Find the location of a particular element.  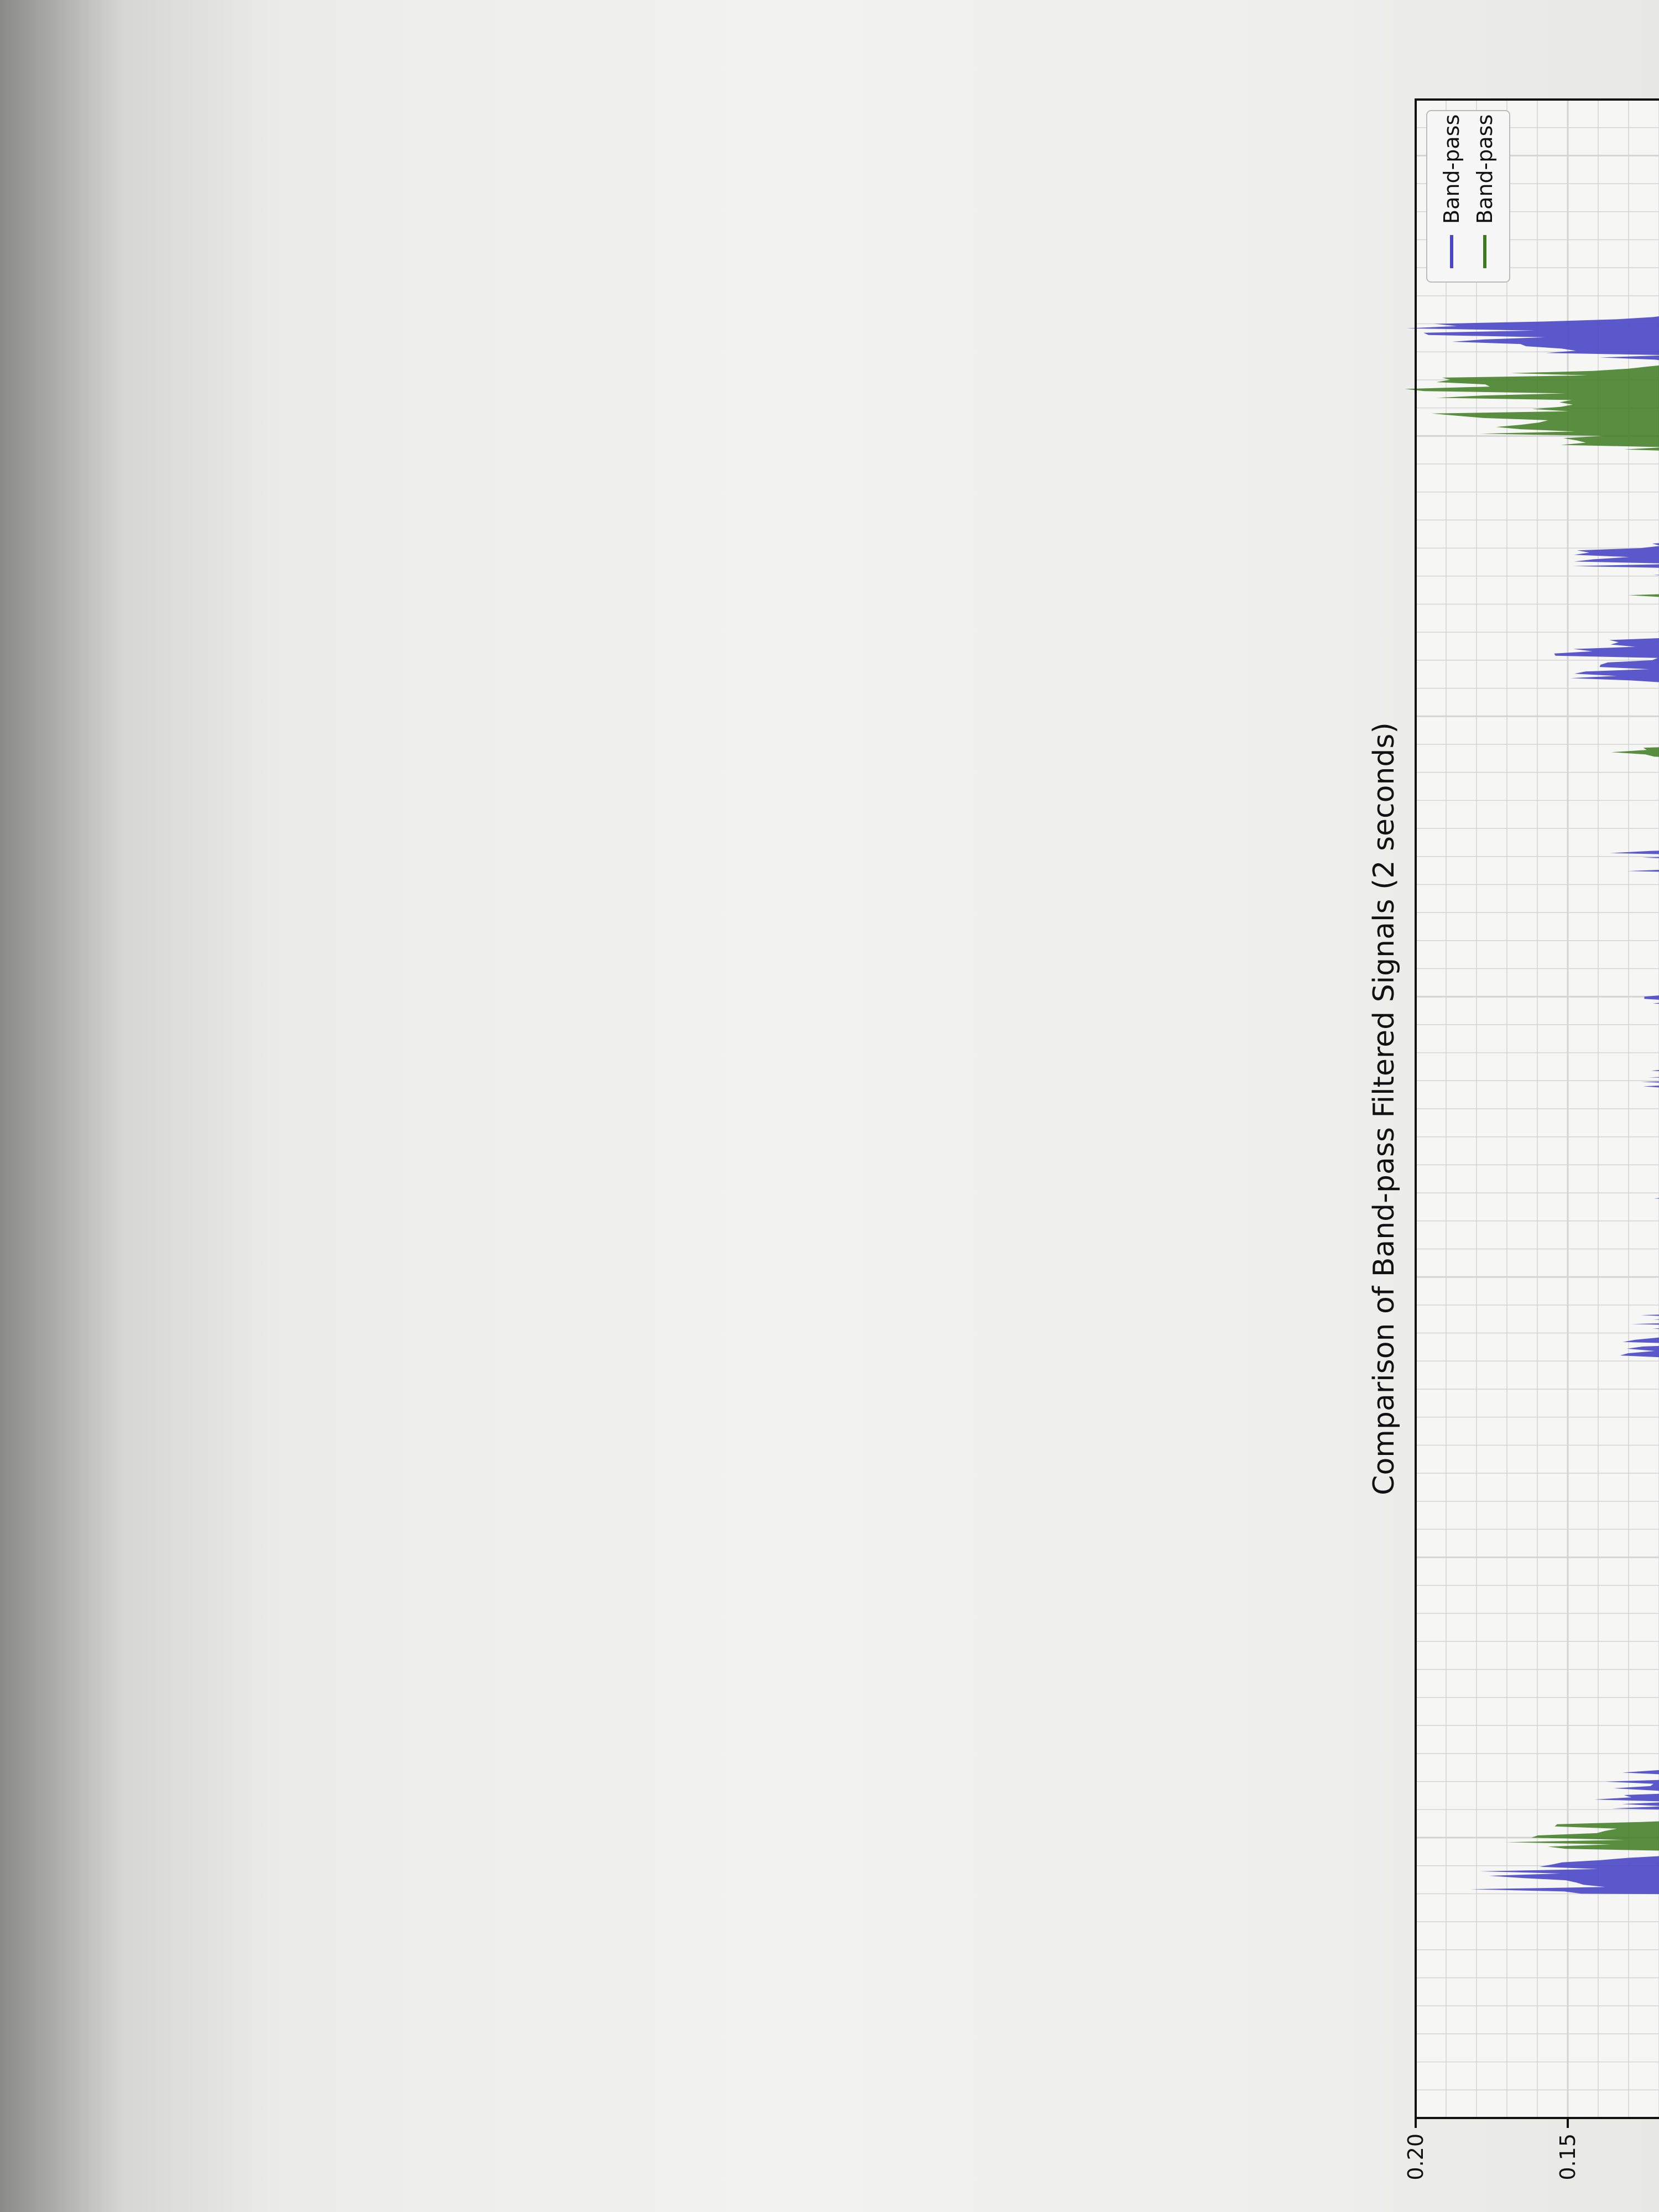

legend-box is located at coordinates (1468, 197).